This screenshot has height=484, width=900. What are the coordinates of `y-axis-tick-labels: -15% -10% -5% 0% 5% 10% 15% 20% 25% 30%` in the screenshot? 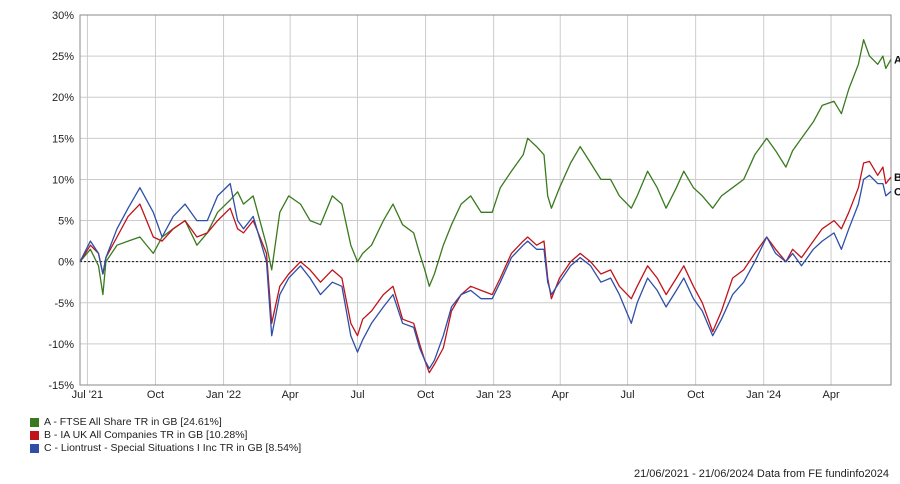 It's located at (61, 201).